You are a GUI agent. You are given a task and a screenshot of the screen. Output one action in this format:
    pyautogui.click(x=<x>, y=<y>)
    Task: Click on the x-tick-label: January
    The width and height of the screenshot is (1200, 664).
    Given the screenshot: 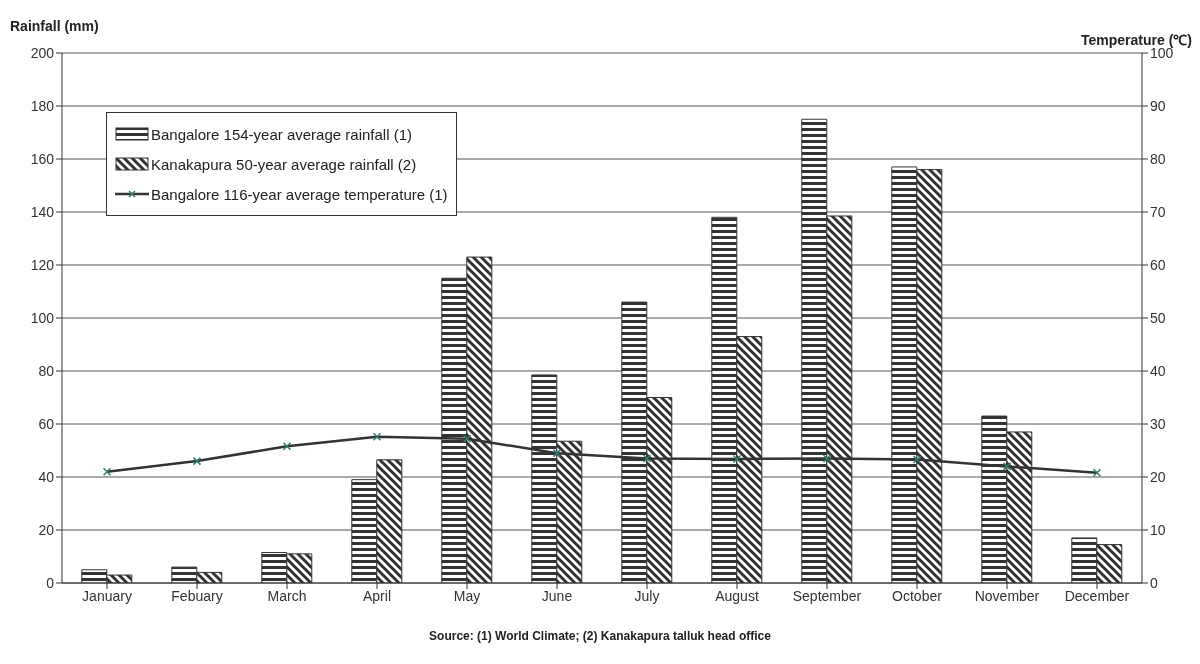 What is the action you would take?
    pyautogui.click(x=107, y=595)
    